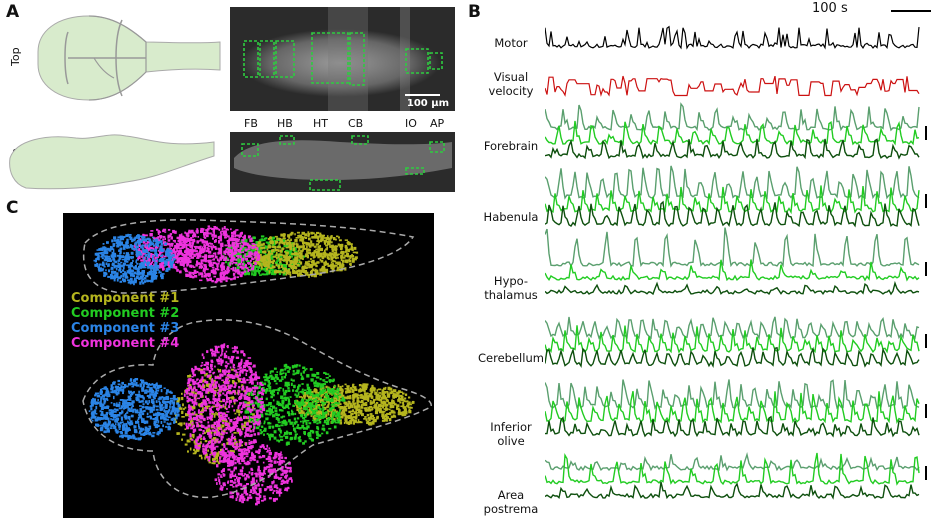 This screenshot has height=530, width=941. I want to click on time-scalebar-label: 100 s, so click(830, 8).